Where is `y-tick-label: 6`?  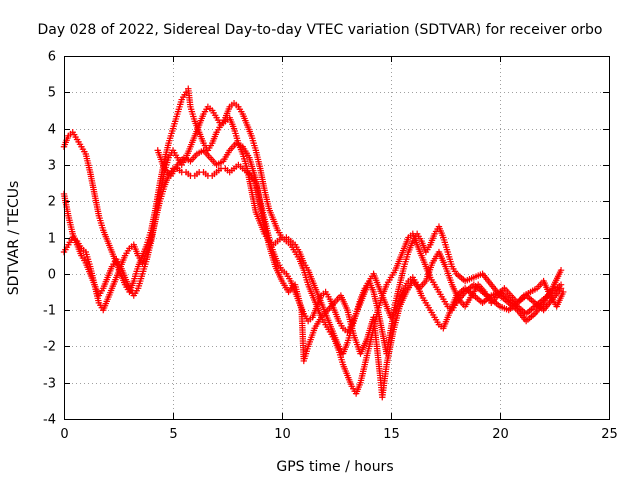 y-tick-label: 6 is located at coordinates (52, 57).